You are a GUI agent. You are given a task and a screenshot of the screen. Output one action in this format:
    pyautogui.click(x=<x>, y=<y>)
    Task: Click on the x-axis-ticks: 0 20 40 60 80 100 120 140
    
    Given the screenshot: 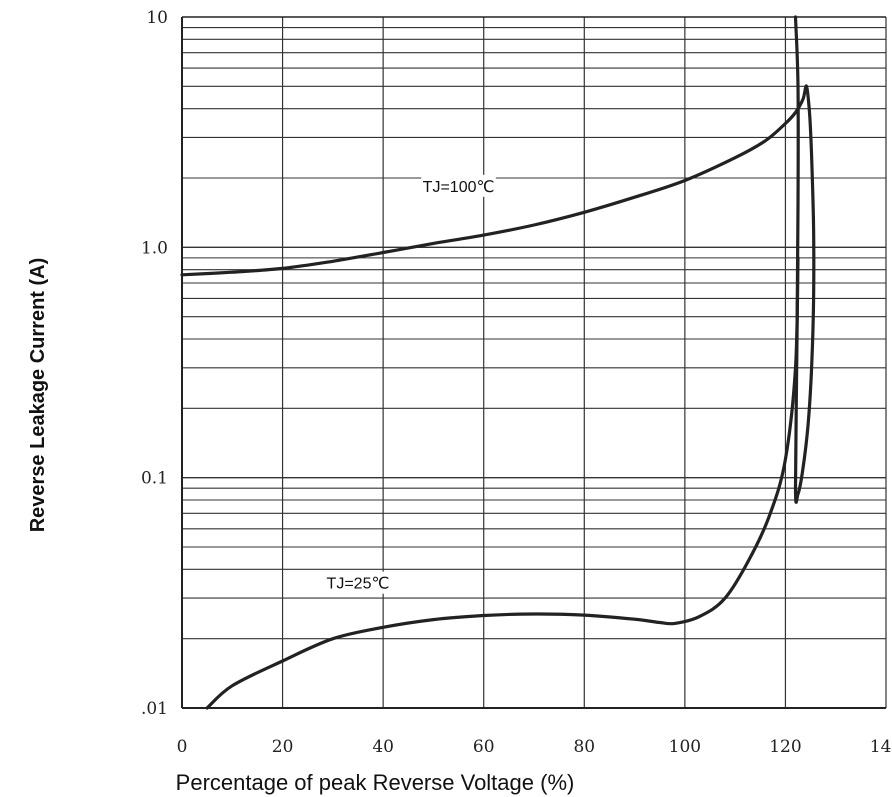 What is the action you would take?
    pyautogui.click(x=534, y=747)
    